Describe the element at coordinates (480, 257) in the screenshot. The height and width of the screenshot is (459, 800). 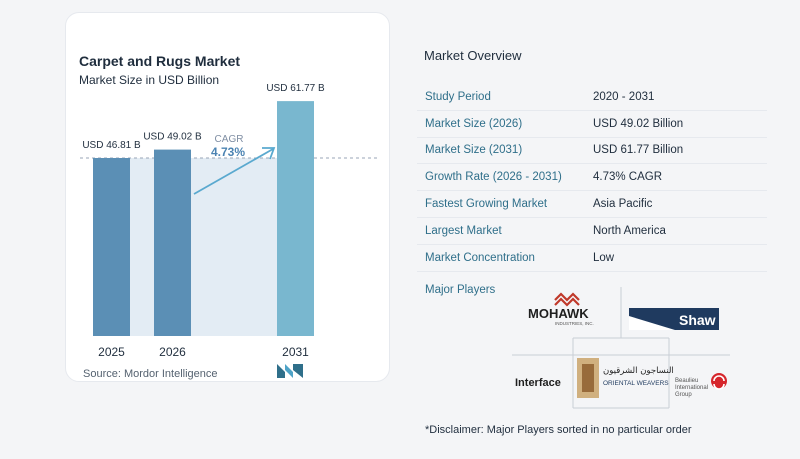
I see `row-key: Market Concentration` at that location.